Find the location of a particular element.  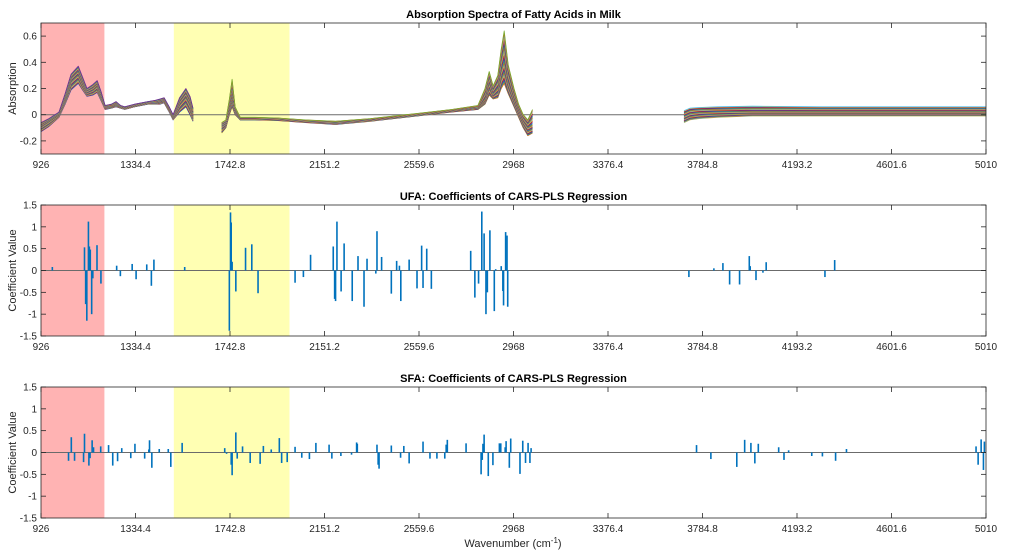

x-axis-label: Wavenumber (cm-1) is located at coordinates (512, 543).